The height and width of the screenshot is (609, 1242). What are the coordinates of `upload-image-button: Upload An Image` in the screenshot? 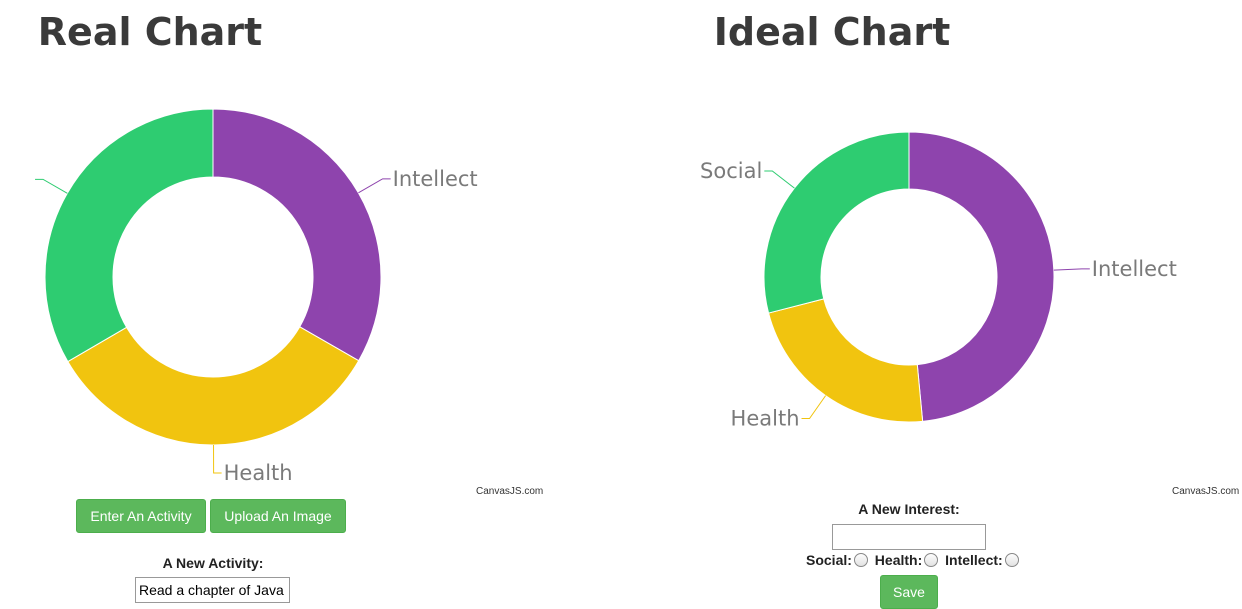 It's located at (278, 516).